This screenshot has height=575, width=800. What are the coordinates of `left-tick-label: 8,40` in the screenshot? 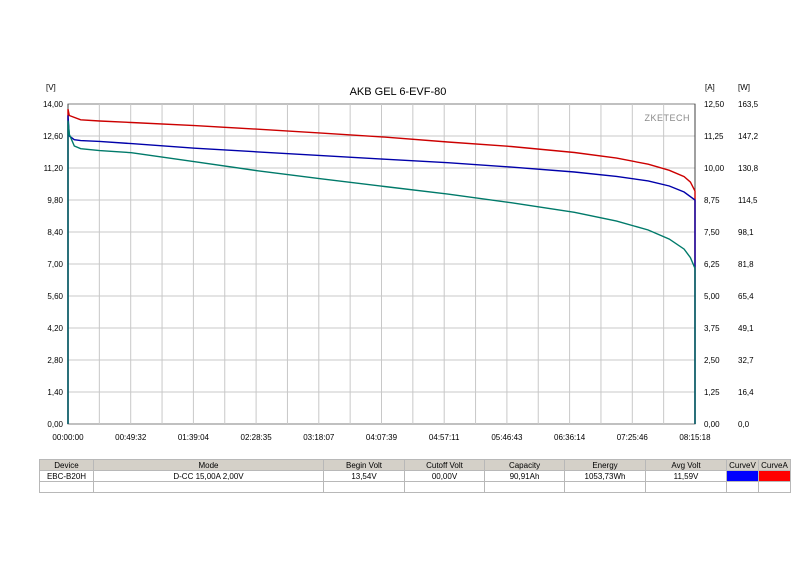 It's located at (55, 232).